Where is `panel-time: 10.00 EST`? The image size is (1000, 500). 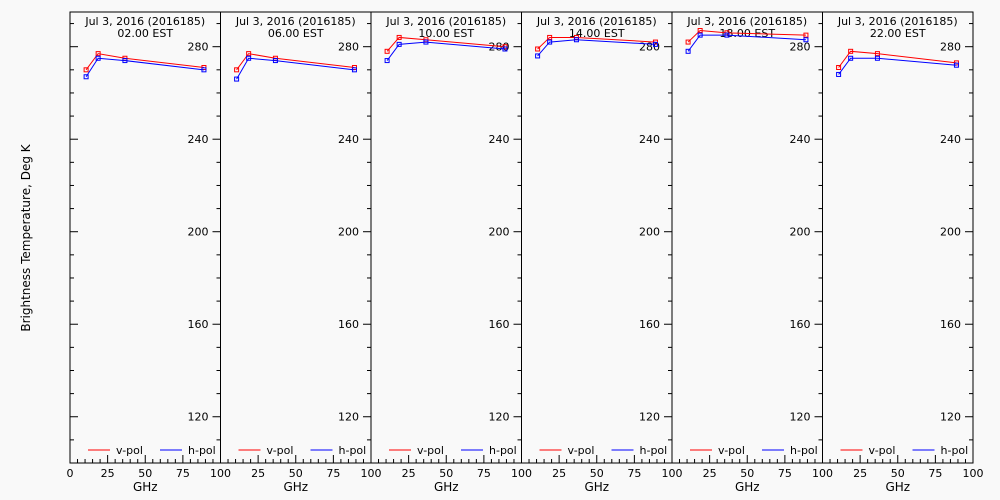 panel-time: 10.00 EST is located at coordinates (446, 33).